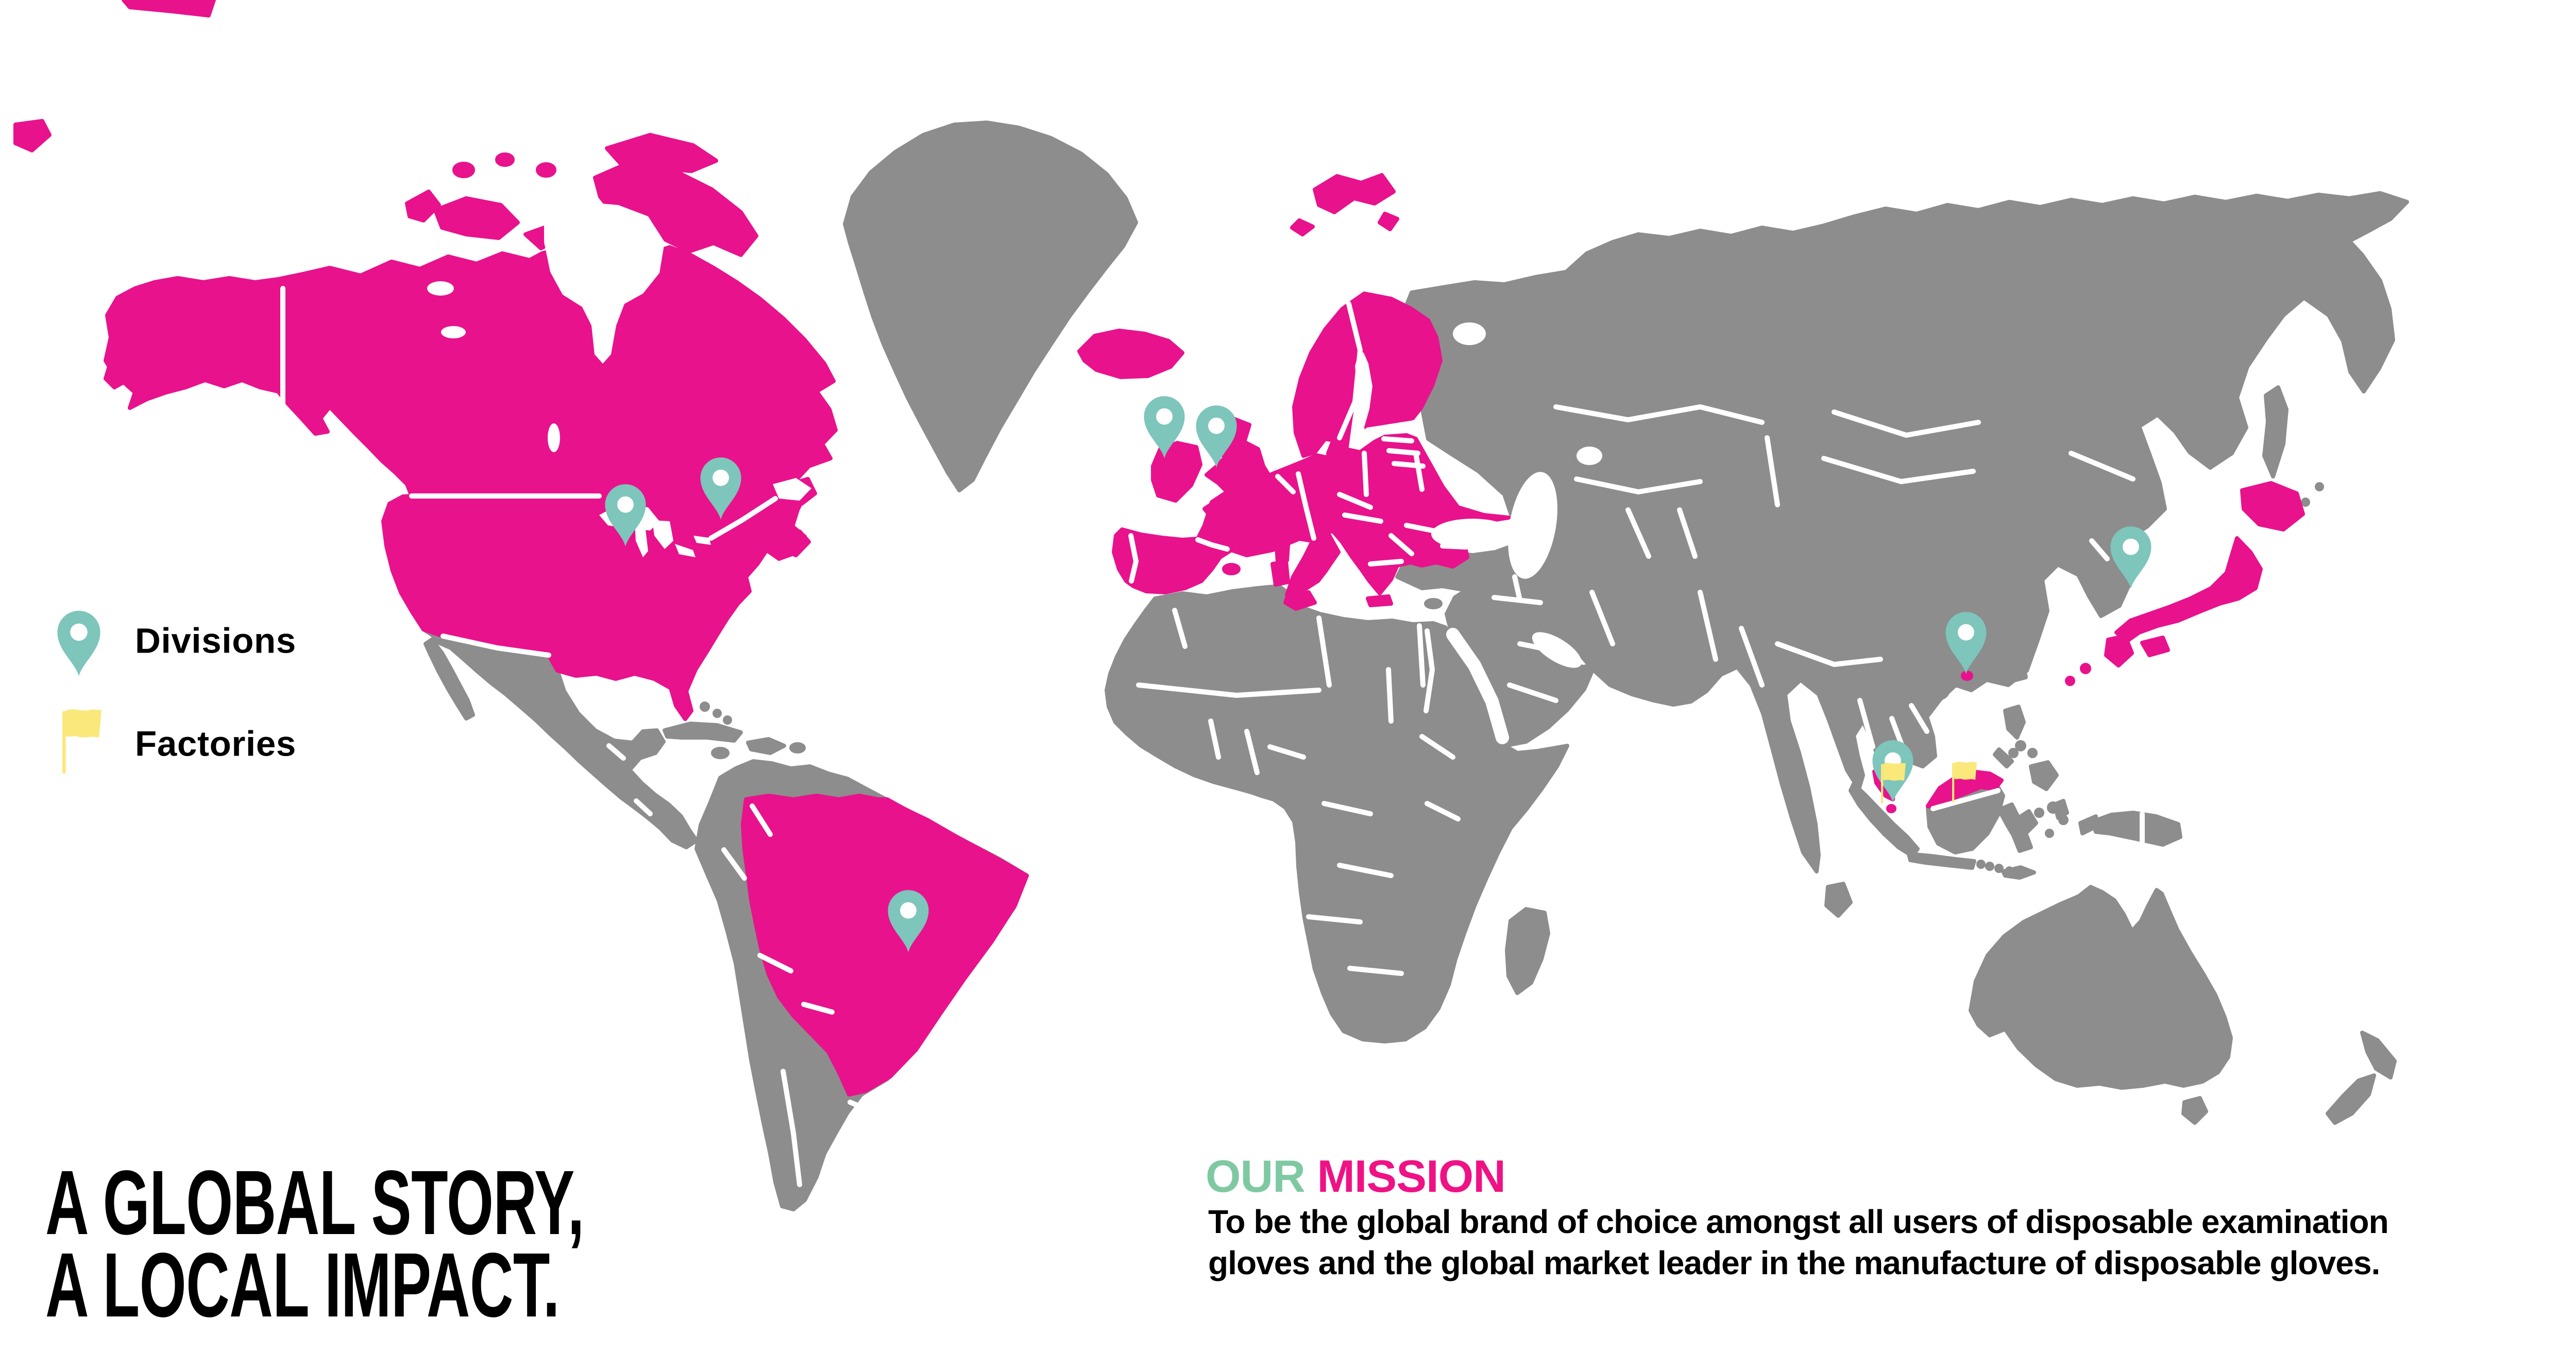 This screenshot has height=1352, width=2576. What do you see at coordinates (1282, 553) in the screenshot?
I see `corsica` at bounding box center [1282, 553].